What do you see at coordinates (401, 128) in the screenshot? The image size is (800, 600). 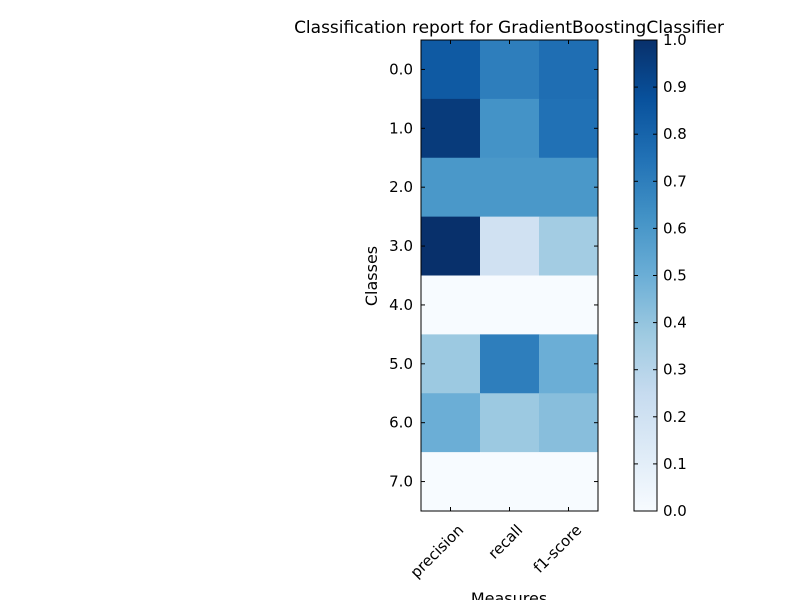 I see `y-tick-label: 1.0` at bounding box center [401, 128].